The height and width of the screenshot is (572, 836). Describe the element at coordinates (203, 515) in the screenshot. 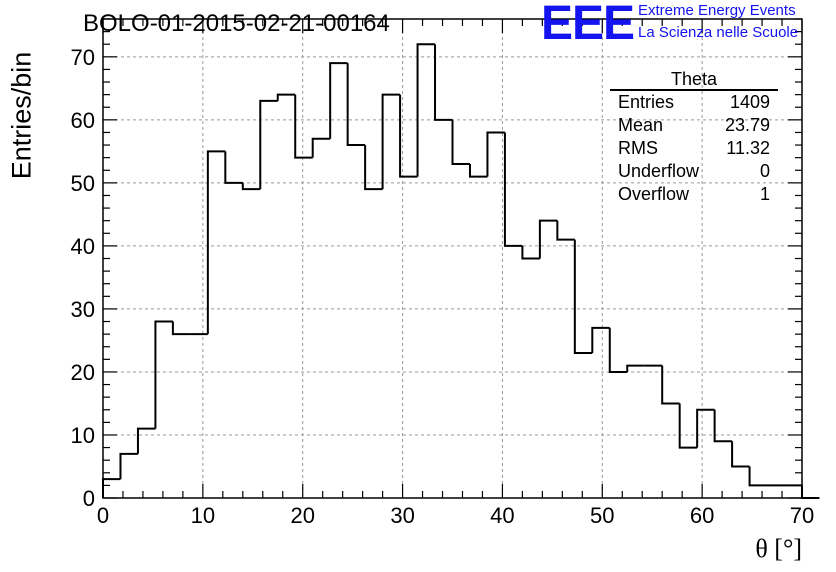

I see `x-tick-label: 10` at that location.